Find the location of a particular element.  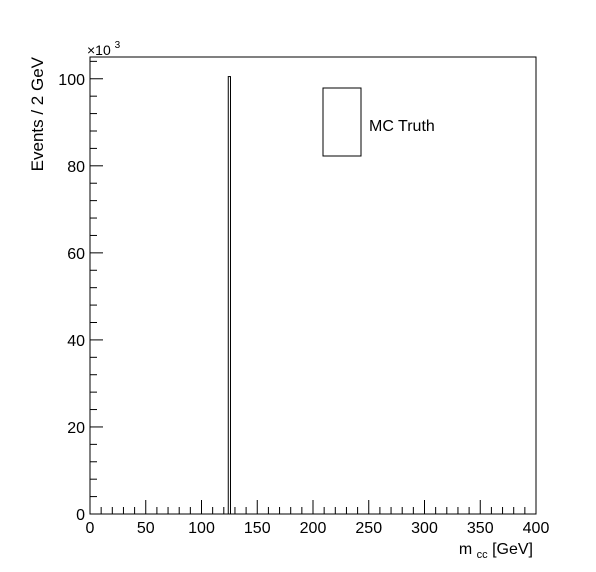

histogram-bar is located at coordinates (229, 295).